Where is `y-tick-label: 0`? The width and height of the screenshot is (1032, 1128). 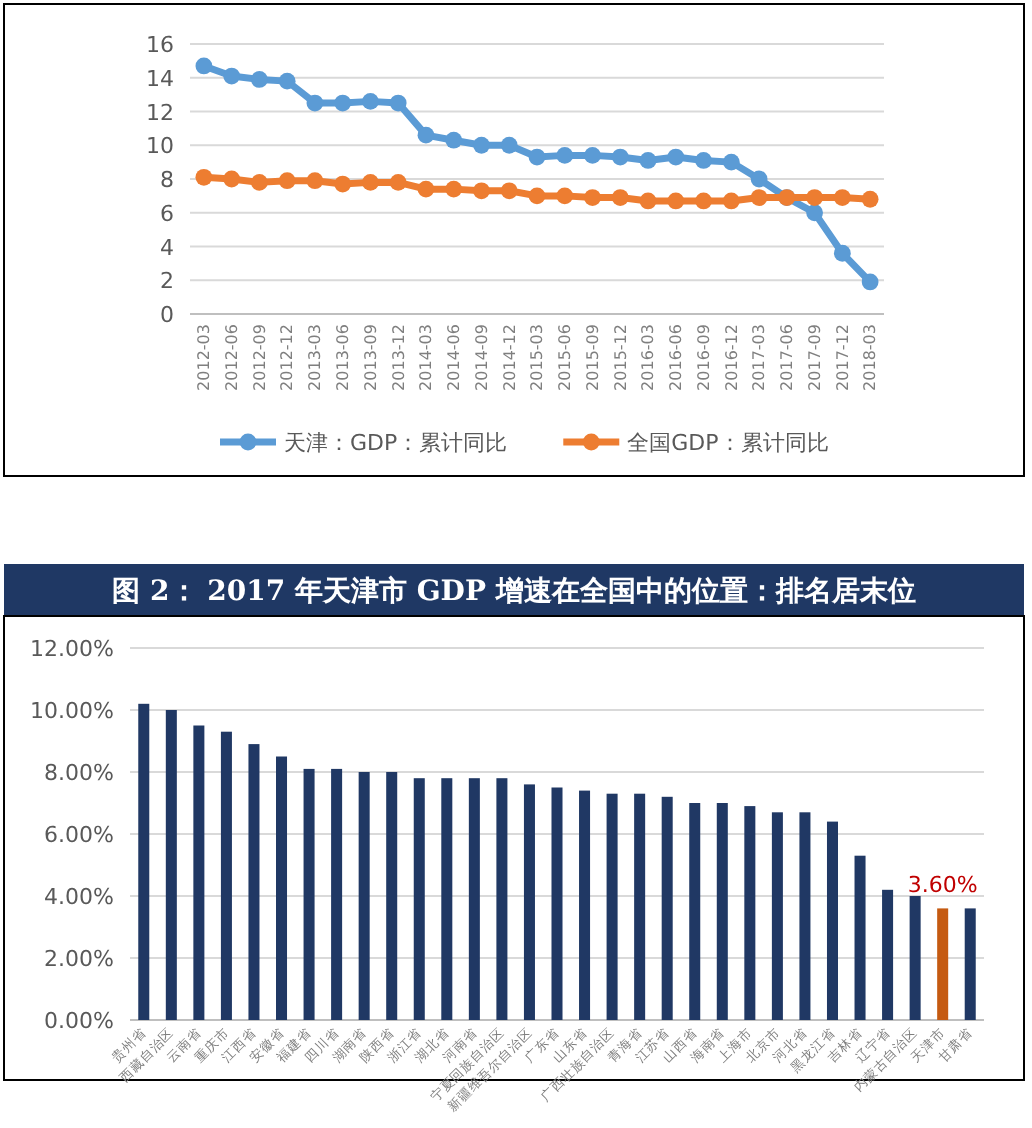 y-tick-label: 0 is located at coordinates (167, 315).